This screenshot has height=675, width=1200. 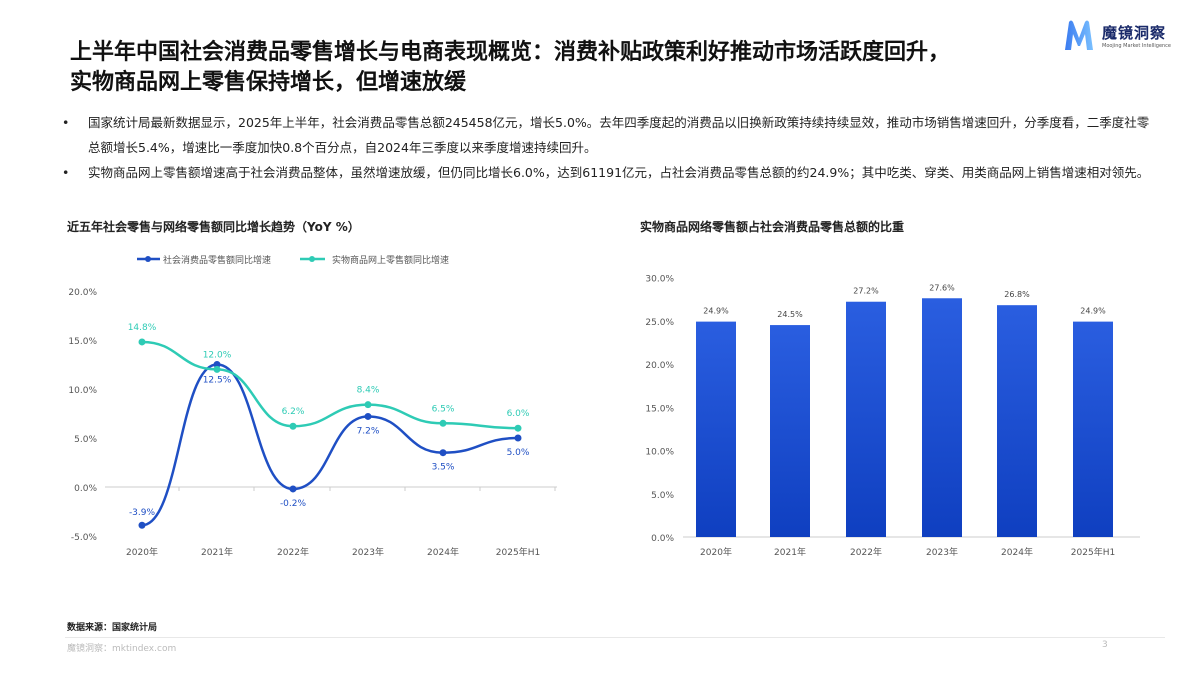 I want to click on data-label: -0.2%, so click(x=293, y=504).